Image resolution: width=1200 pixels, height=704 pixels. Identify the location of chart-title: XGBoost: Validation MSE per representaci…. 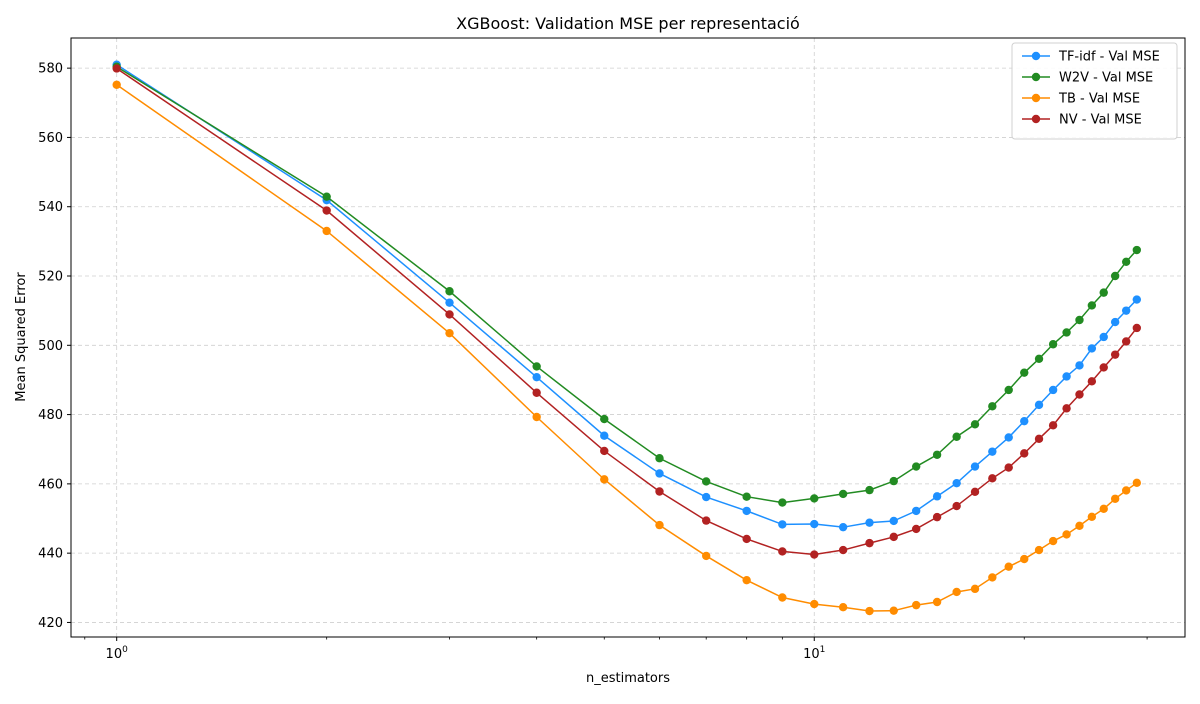
(628, 23).